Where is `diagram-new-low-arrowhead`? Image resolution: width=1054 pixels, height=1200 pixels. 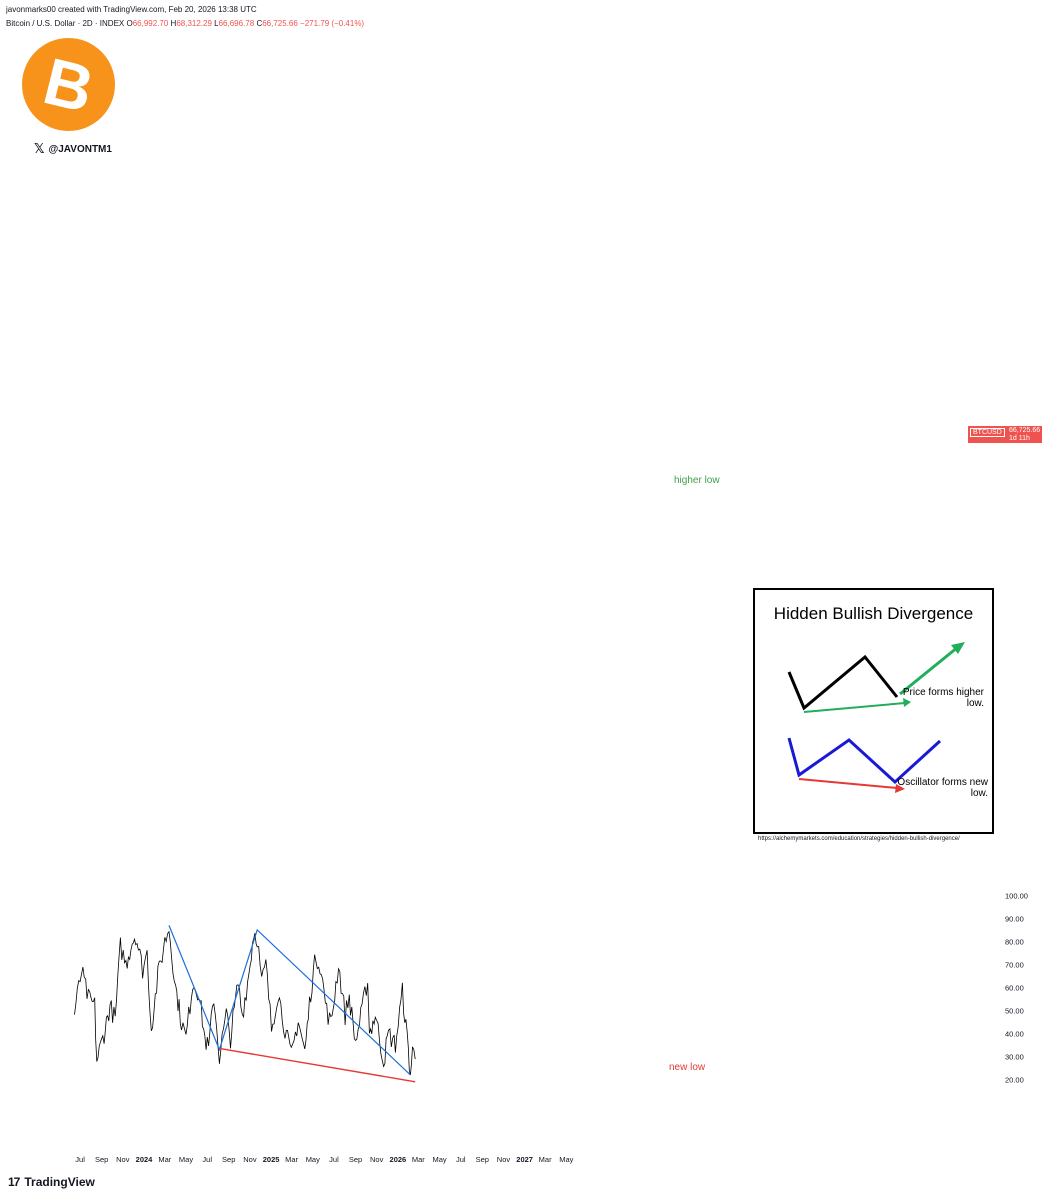 diagram-new-low-arrowhead is located at coordinates (900, 788).